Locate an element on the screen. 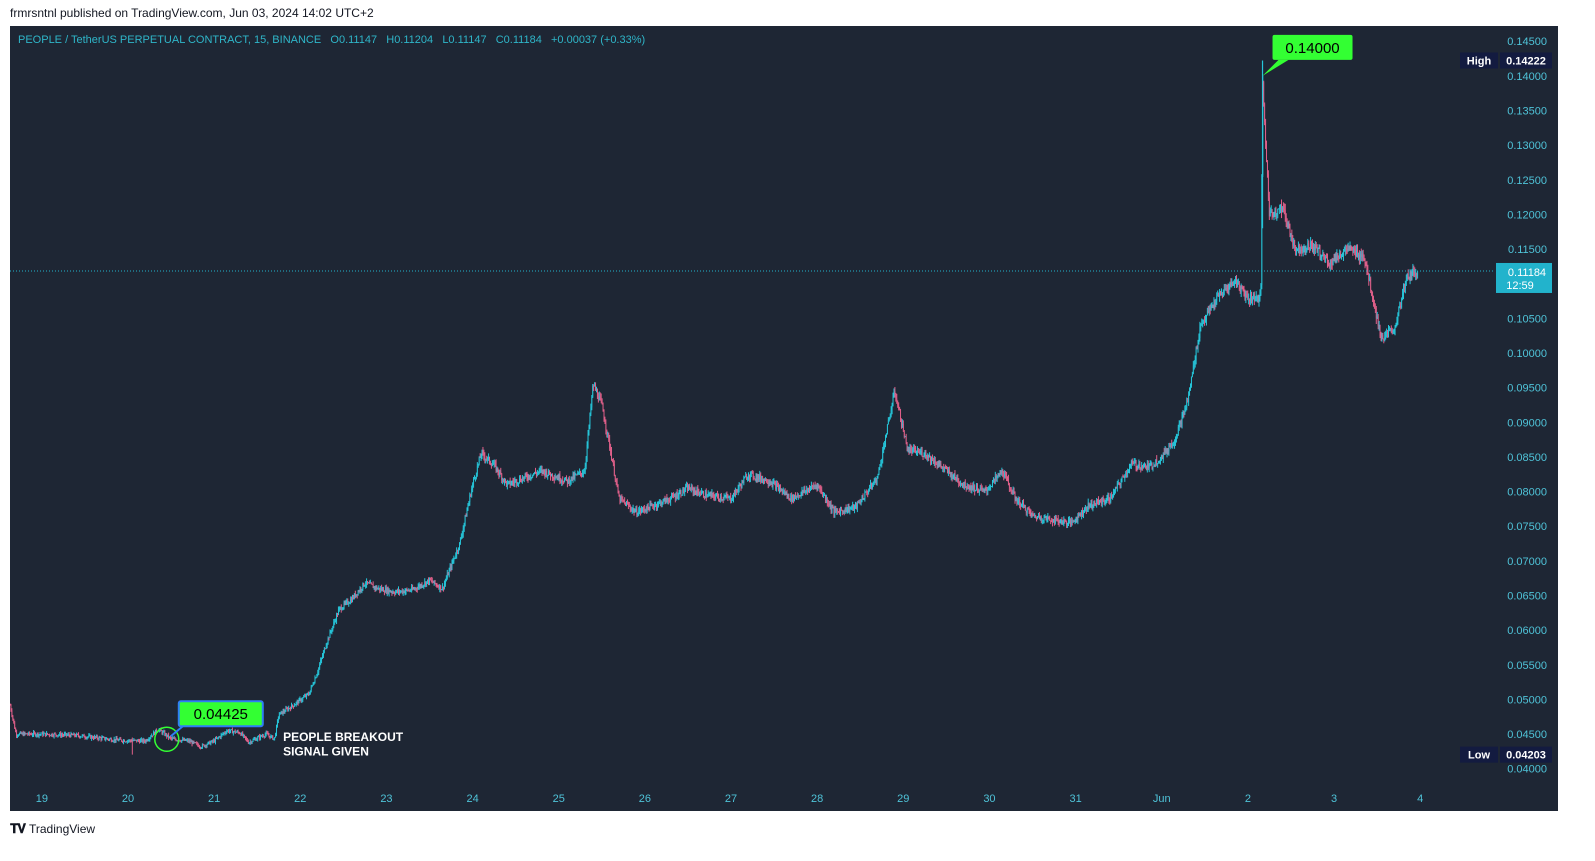 The width and height of the screenshot is (1595, 861). y-tick-label: 0.12500 is located at coordinates (1527, 181).